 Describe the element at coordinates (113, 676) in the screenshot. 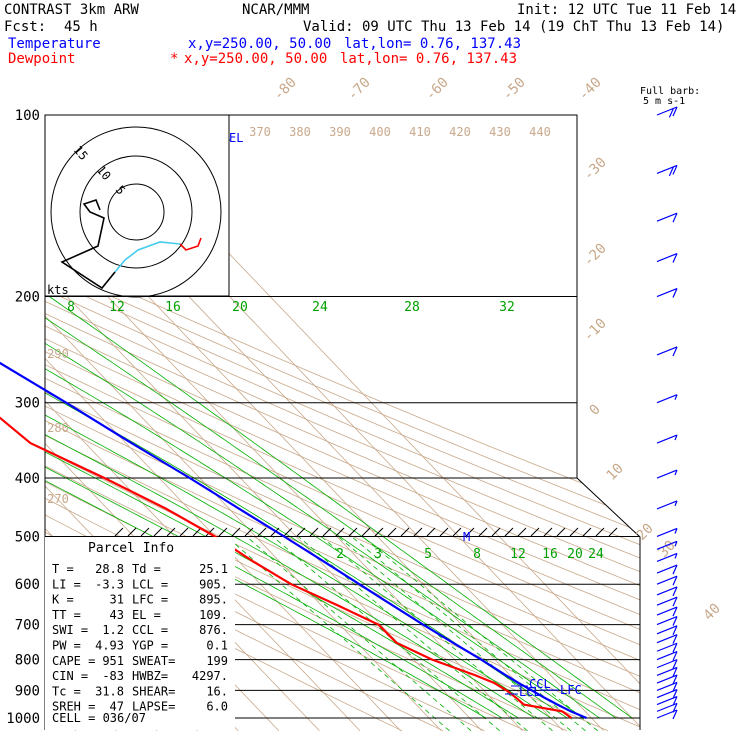

I see `parcel-row-value: -83` at that location.